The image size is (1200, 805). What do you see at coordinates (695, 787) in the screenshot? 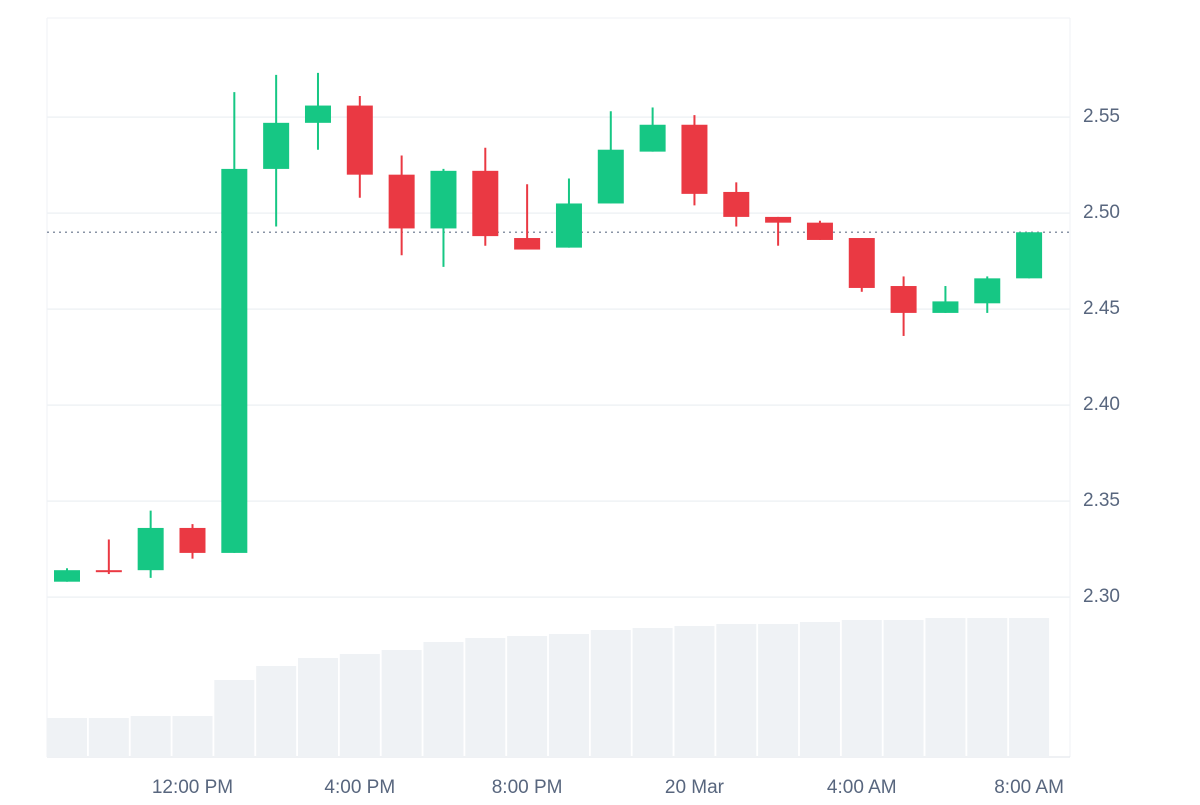
I see `x-tick-label: 20 Mar` at bounding box center [695, 787].